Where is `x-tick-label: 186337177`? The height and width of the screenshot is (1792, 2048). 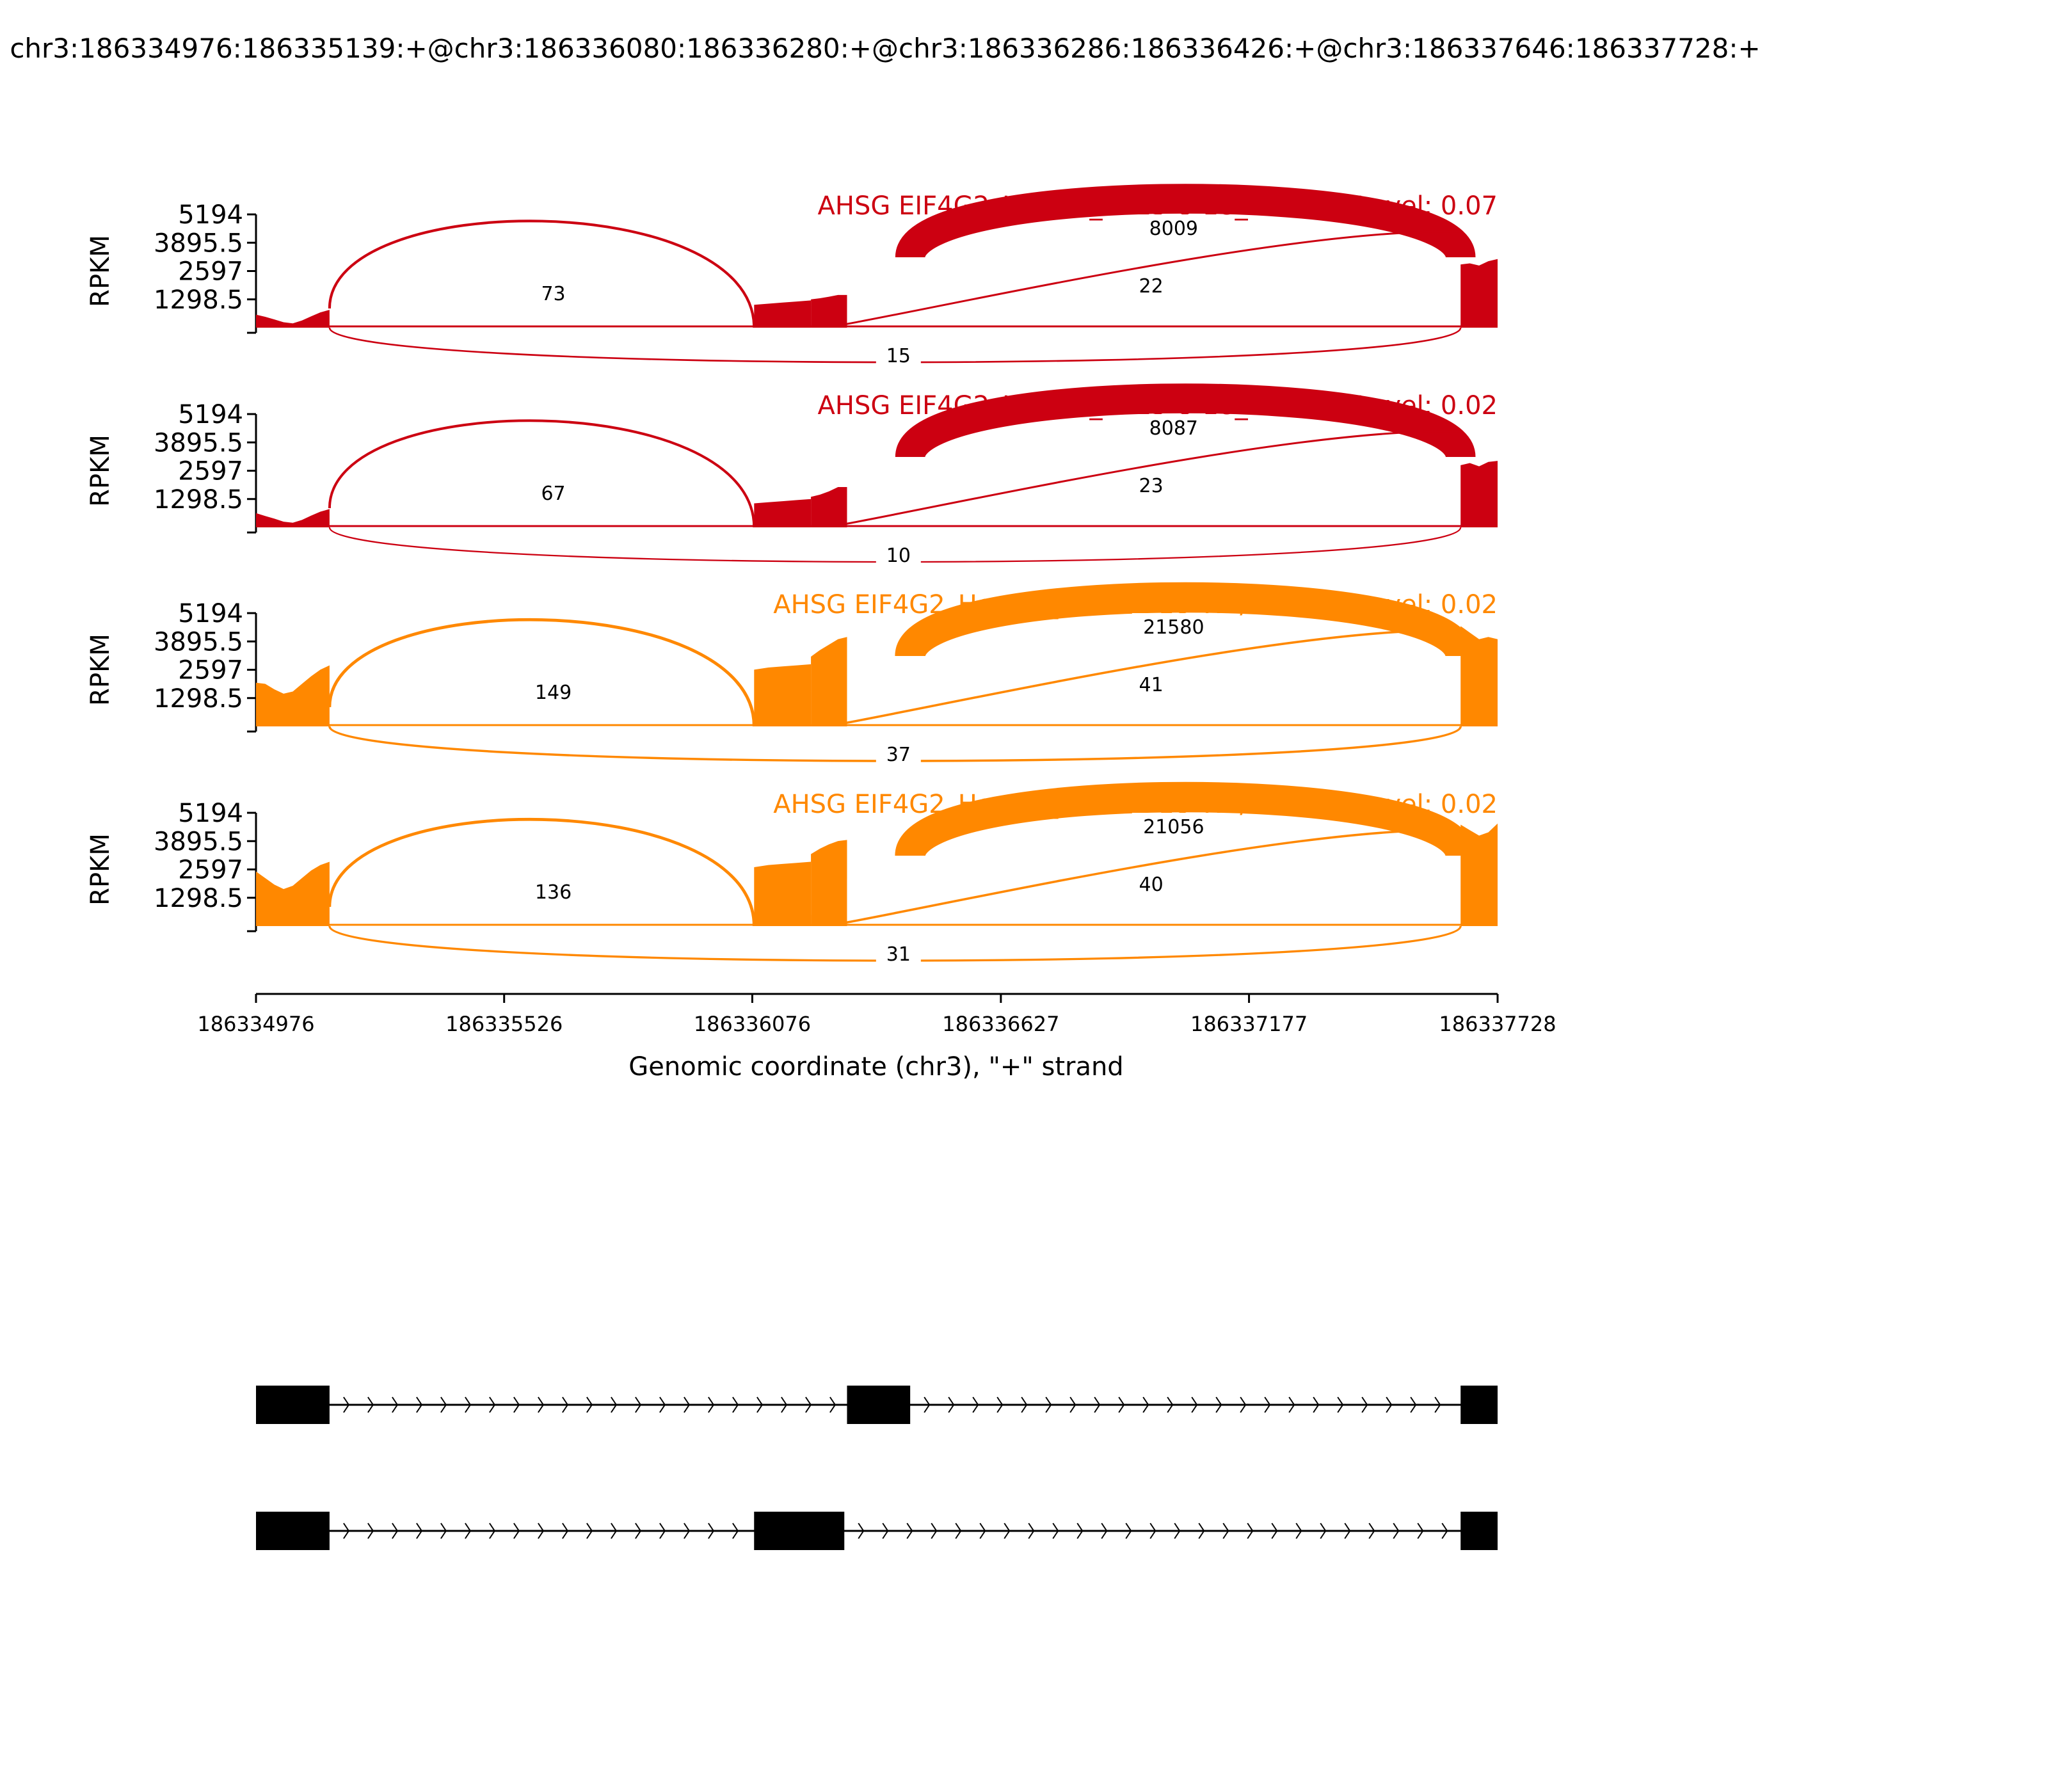
x-tick-label: 186337177 is located at coordinates (1249, 1024).